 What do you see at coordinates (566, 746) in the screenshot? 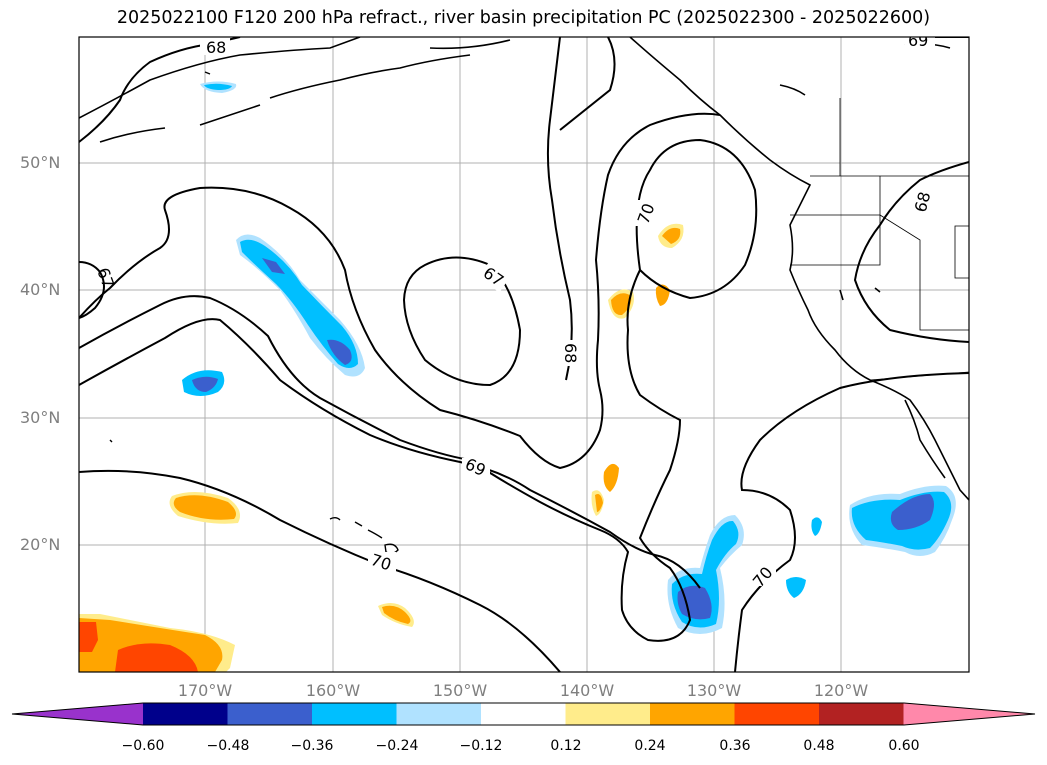
I see `colorbar-tick: 0.12` at bounding box center [566, 746].